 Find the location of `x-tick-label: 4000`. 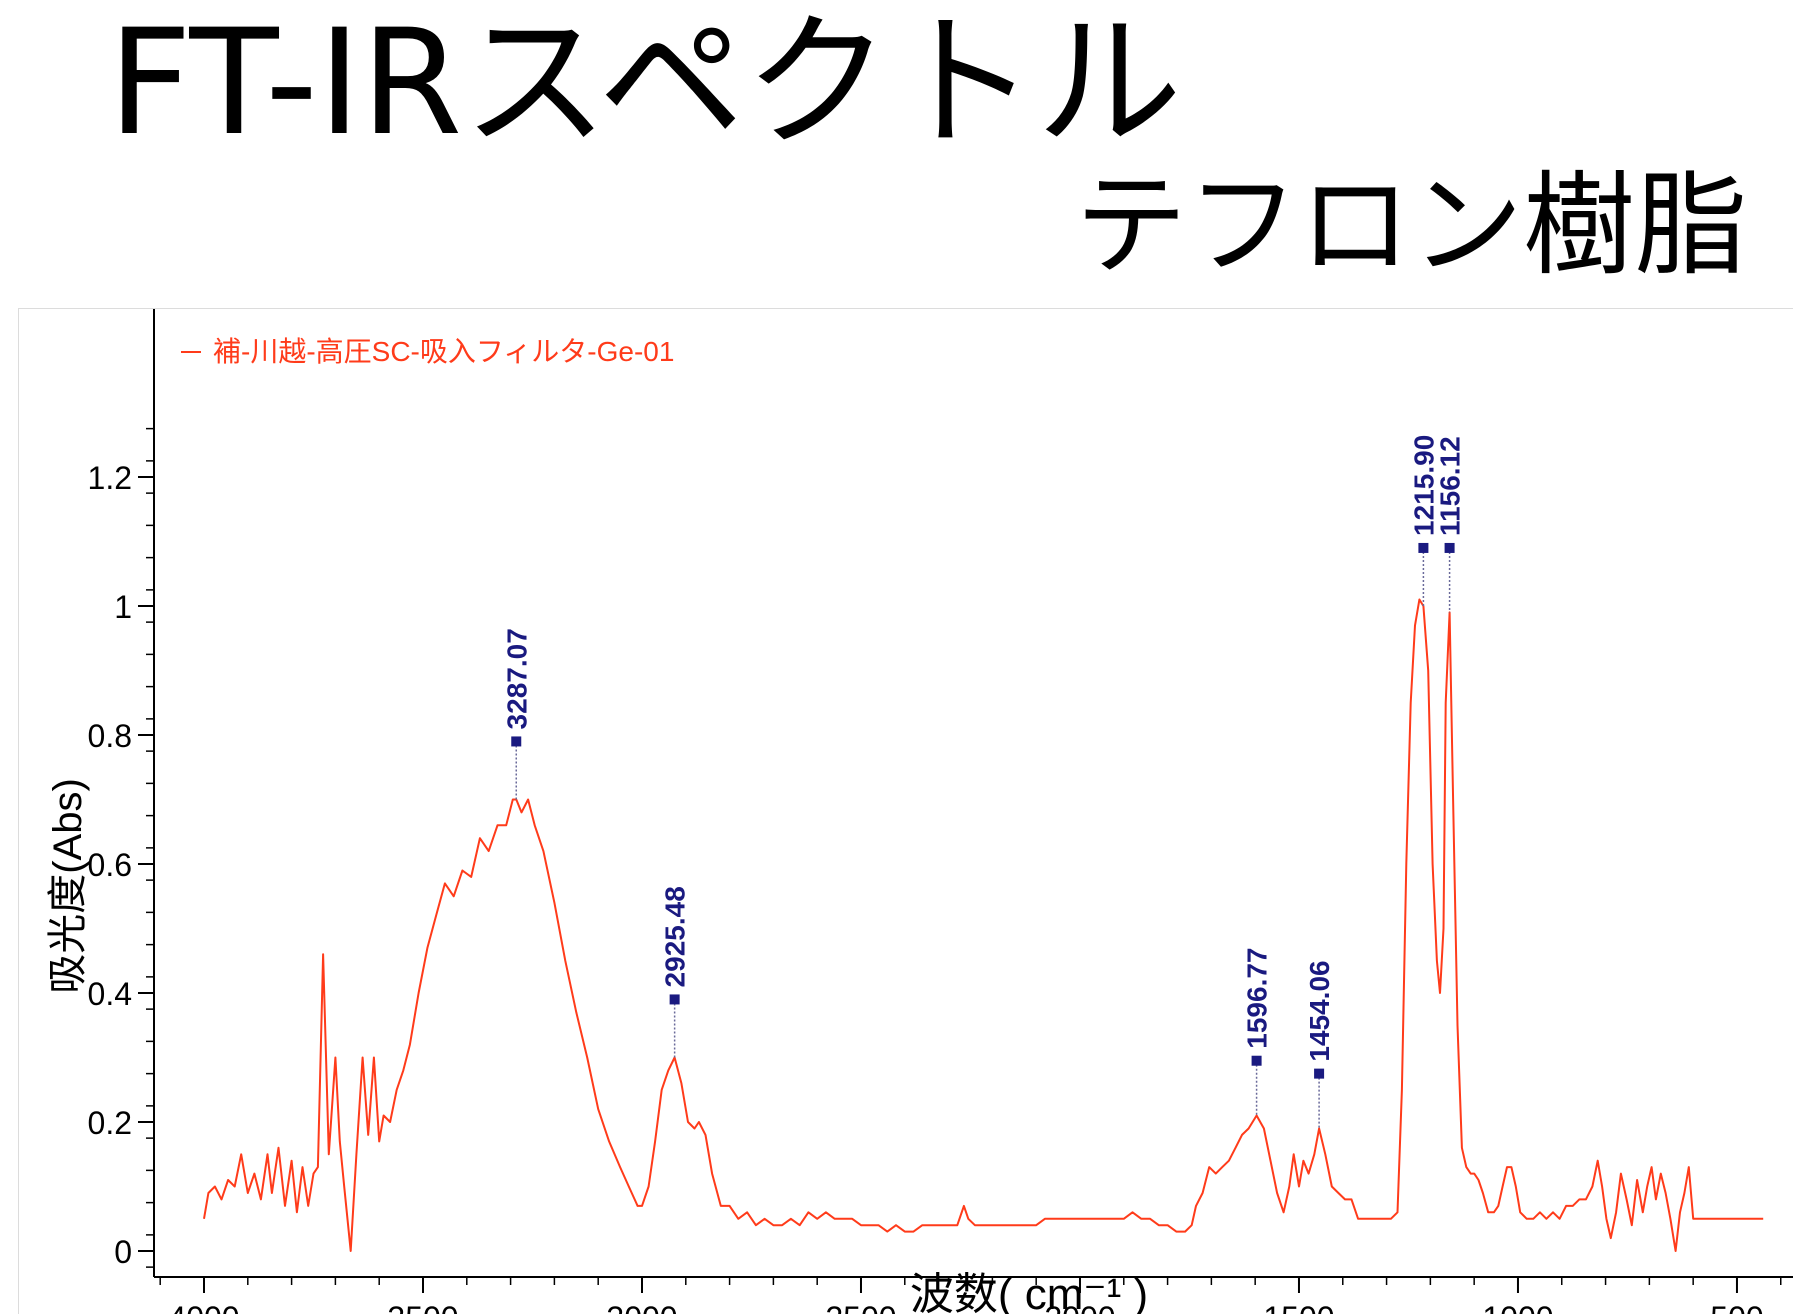

x-tick-label: 4000 is located at coordinates (203, 1307).